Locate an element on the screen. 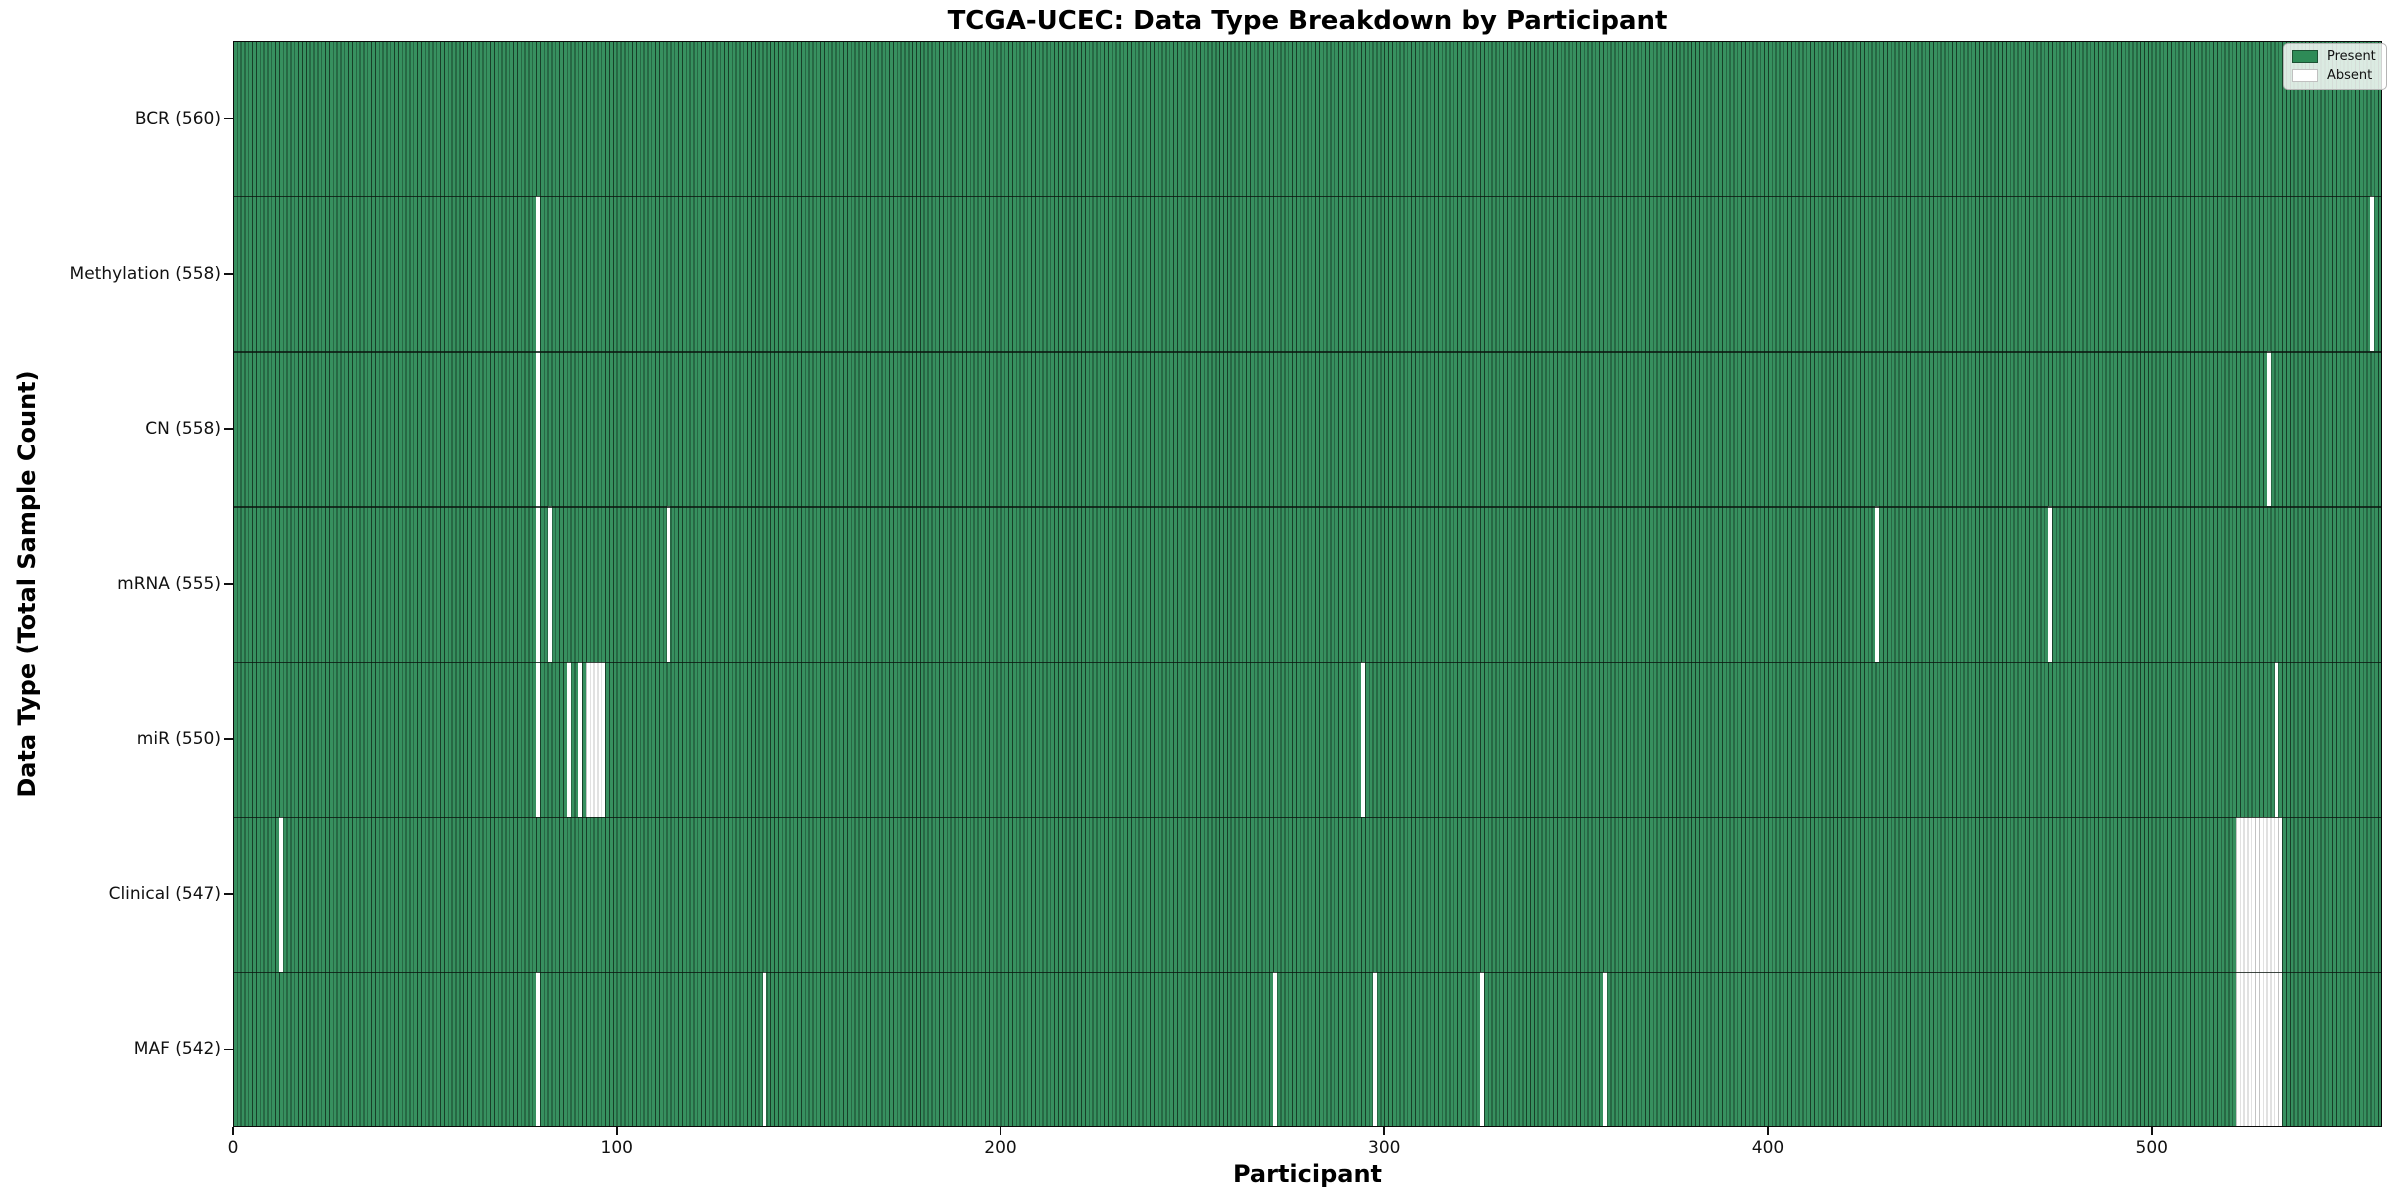 The height and width of the screenshot is (1200, 2400). y-tick-label-miR: miR (550) is located at coordinates (178, 739).